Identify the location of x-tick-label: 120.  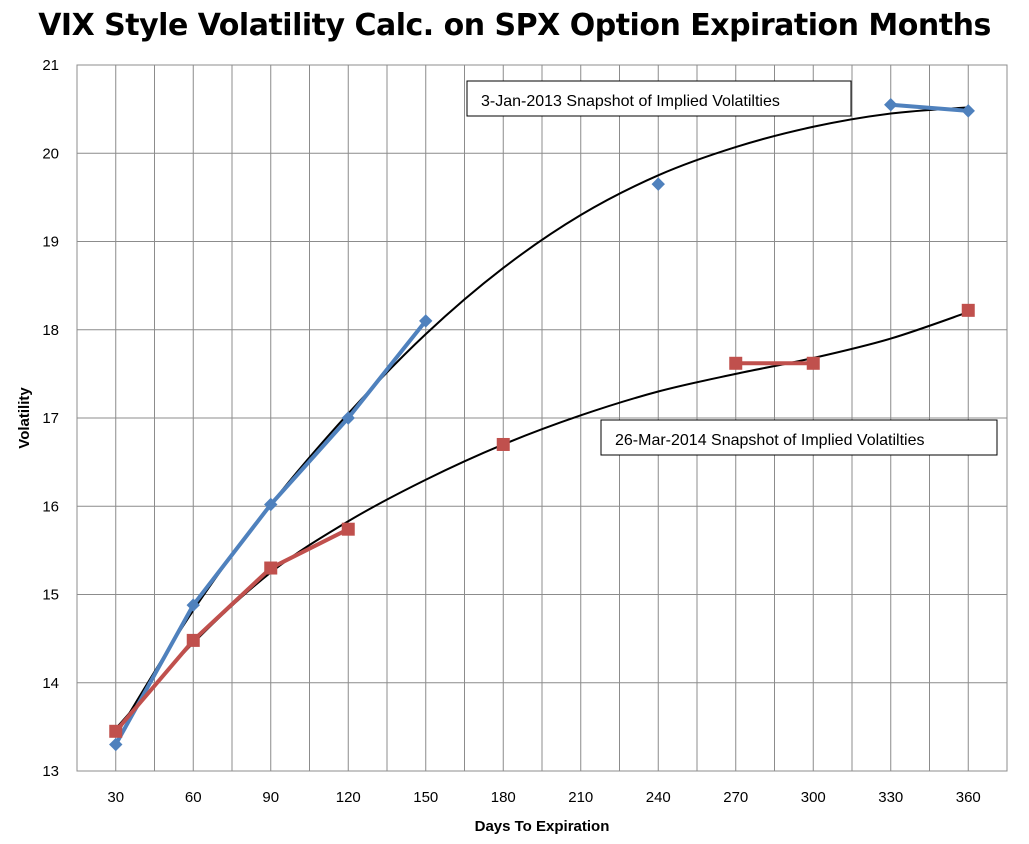
(348, 797).